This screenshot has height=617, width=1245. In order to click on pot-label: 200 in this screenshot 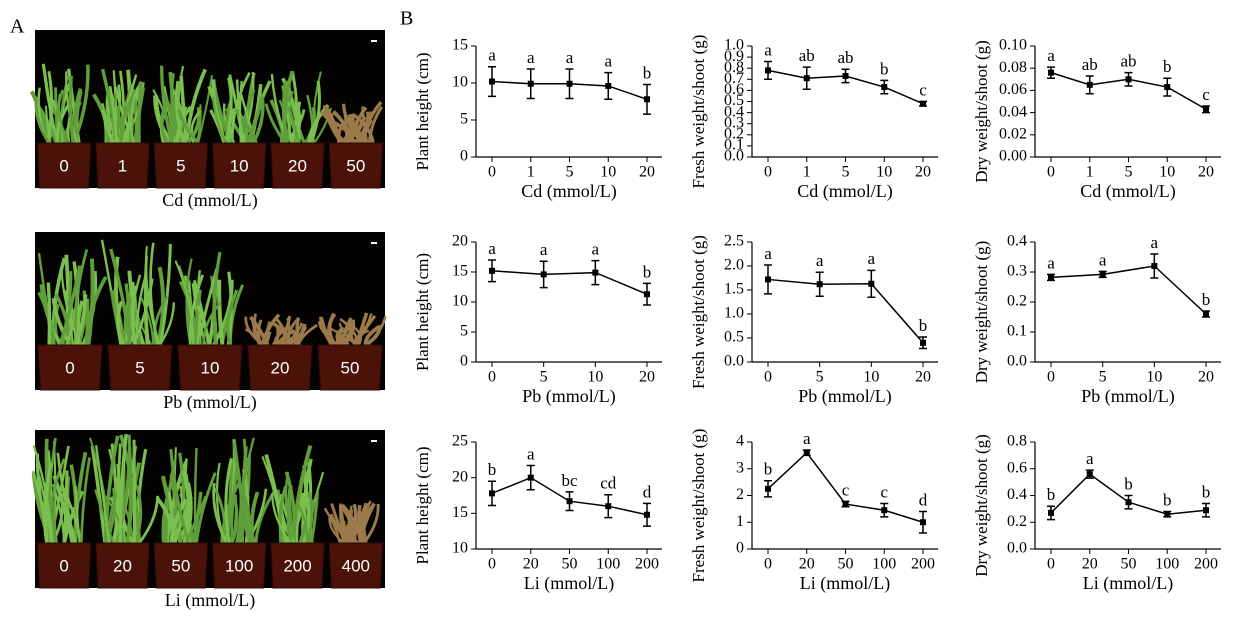, I will do `click(297, 565)`.